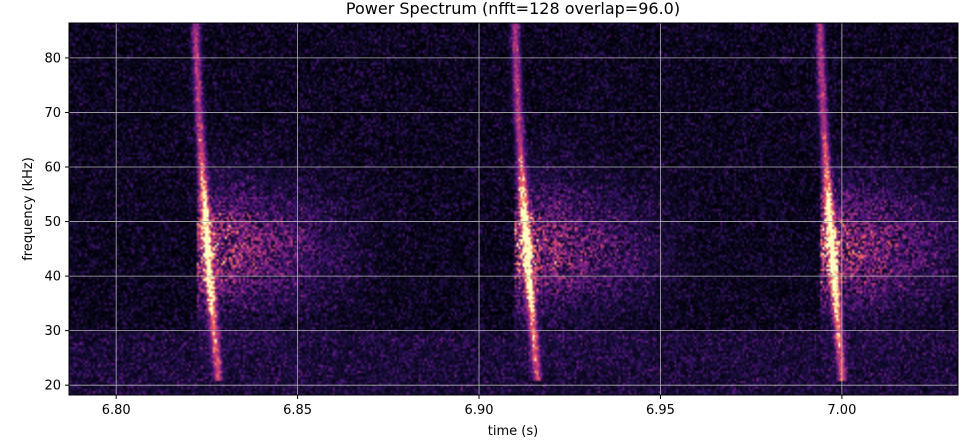 Image resolution: width=963 pixels, height=446 pixels. What do you see at coordinates (52, 277) in the screenshot?
I see `y-tick-label: 40` at bounding box center [52, 277].